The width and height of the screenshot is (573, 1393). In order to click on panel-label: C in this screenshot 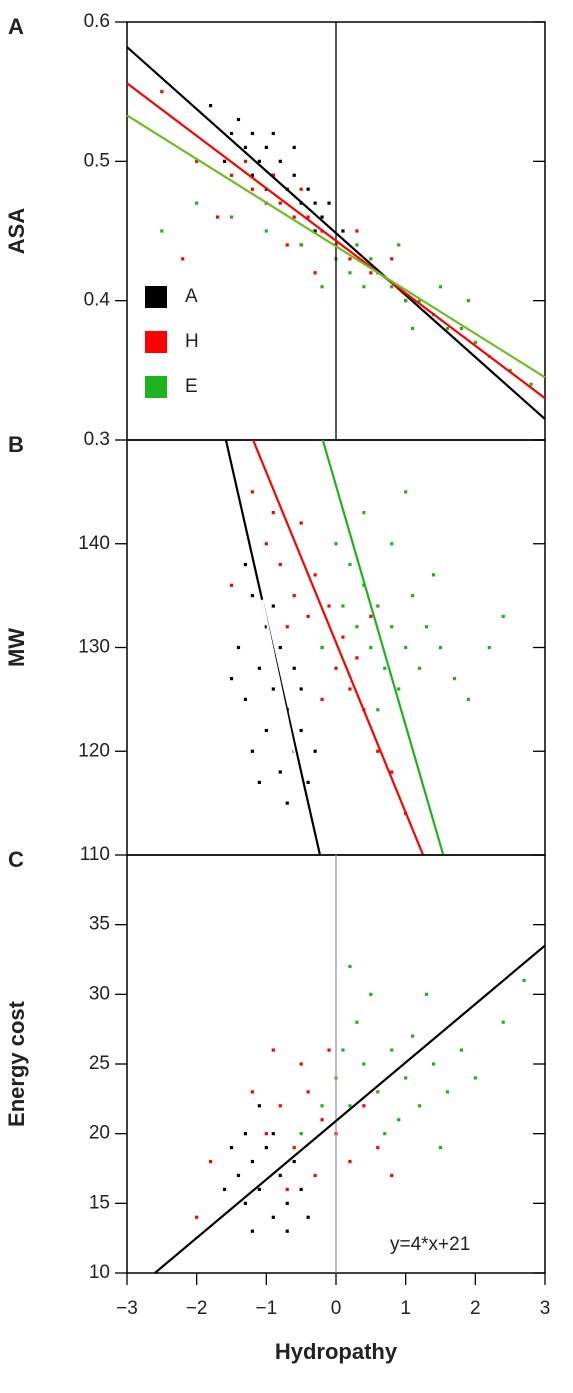, I will do `click(16, 859)`.